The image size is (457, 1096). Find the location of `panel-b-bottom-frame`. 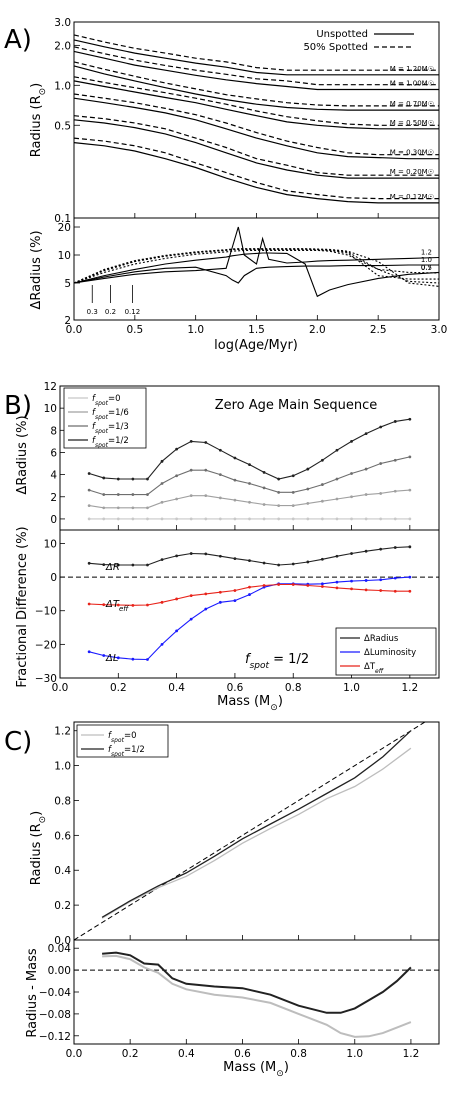

panel-b-bottom-frame is located at coordinates (249, 604).